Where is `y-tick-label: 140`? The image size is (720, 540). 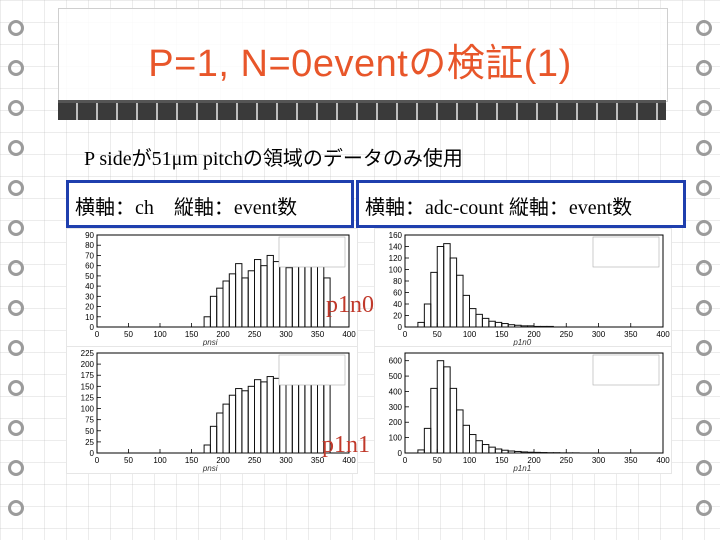 y-tick-label: 140 is located at coordinates (396, 247).